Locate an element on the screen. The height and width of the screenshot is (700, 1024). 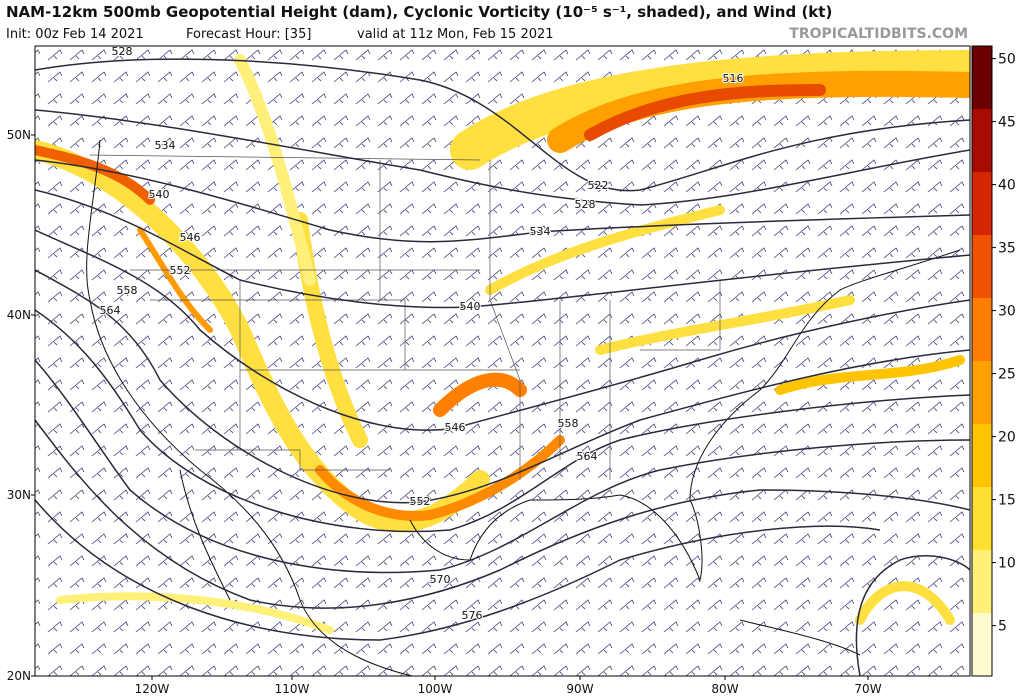
lon-label: 110W is located at coordinates (292, 689).